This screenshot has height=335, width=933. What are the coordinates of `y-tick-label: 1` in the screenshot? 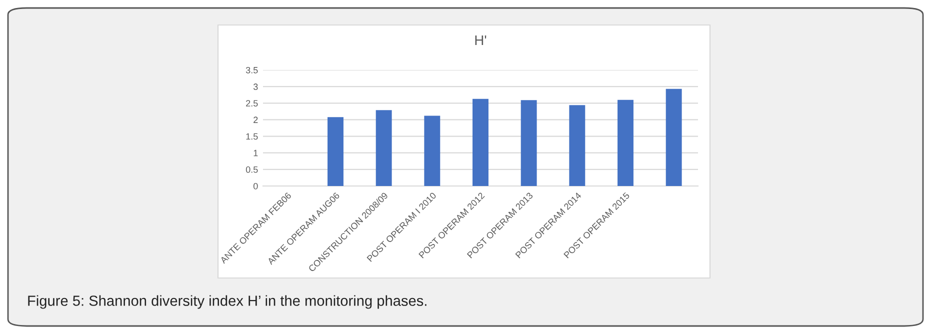 It's located at (256, 153).